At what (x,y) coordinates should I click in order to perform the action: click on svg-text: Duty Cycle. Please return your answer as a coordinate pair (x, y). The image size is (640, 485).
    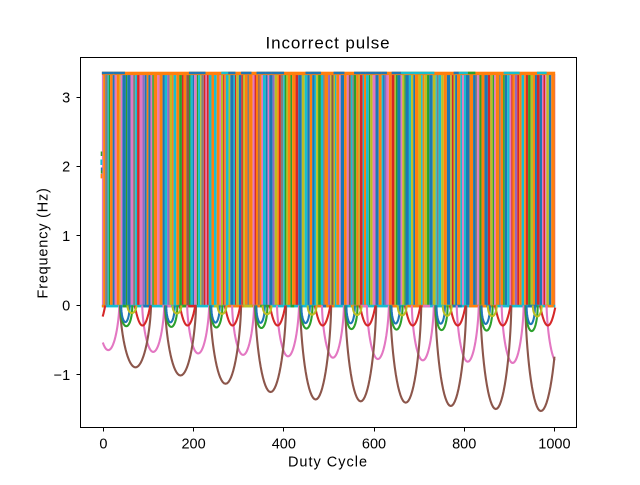
    Looking at the image, I should click on (328, 462).